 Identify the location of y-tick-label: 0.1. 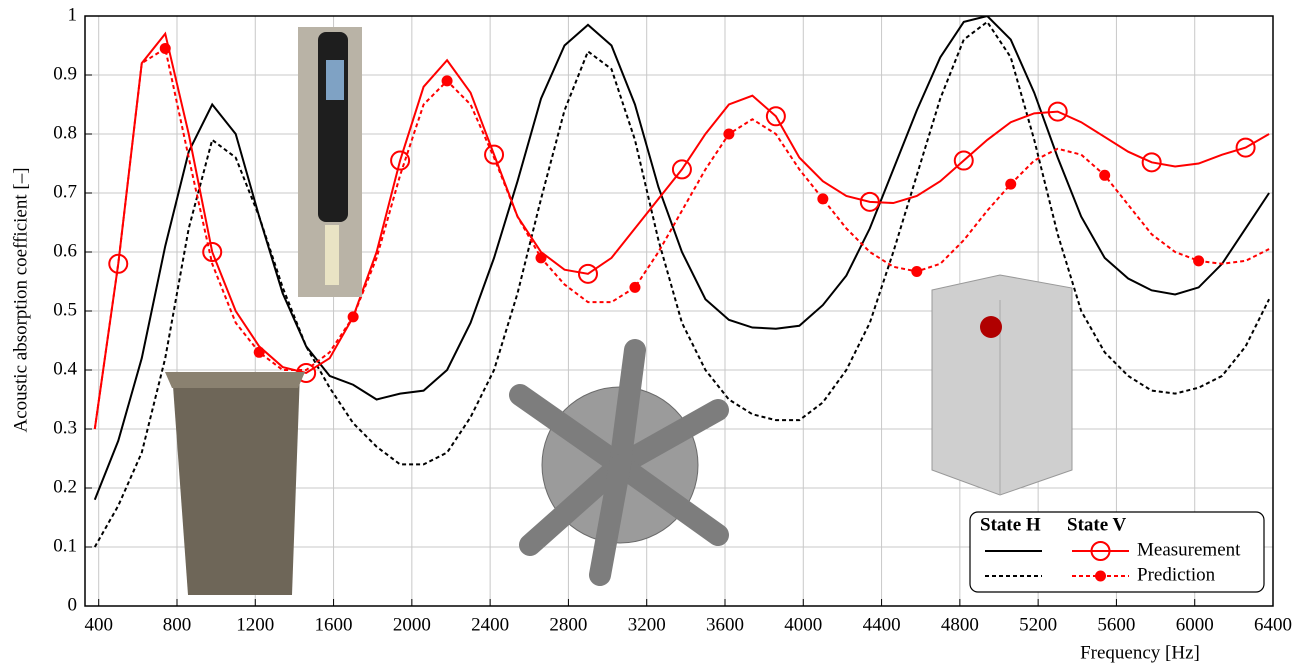
(65, 545).